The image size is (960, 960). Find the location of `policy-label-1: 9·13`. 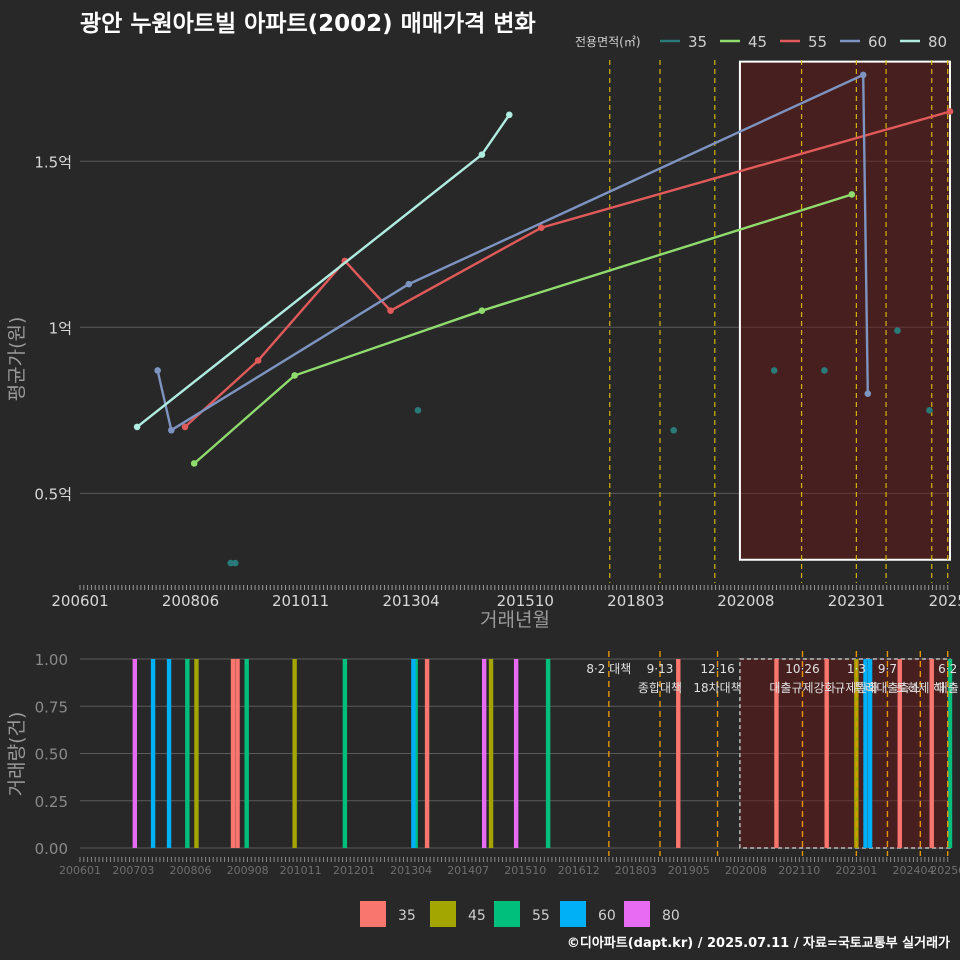

policy-label-1: 9·13 is located at coordinates (660, 669).